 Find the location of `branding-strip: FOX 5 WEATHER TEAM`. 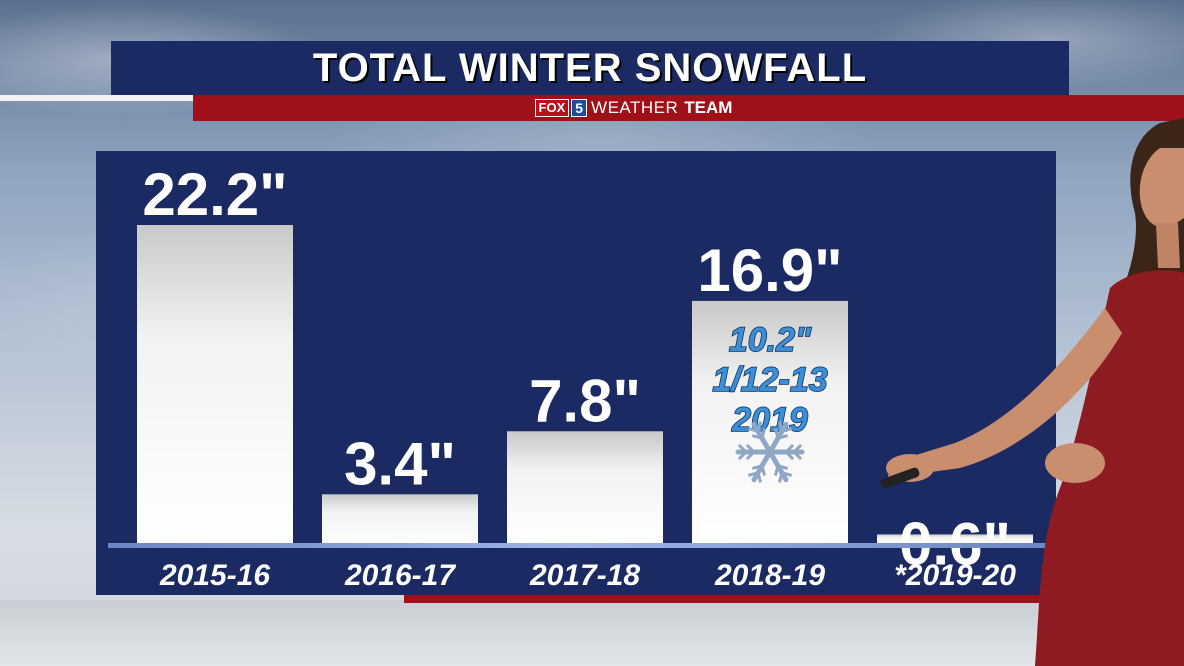

branding-strip: FOX 5 WEATHER TEAM is located at coordinates (688, 108).